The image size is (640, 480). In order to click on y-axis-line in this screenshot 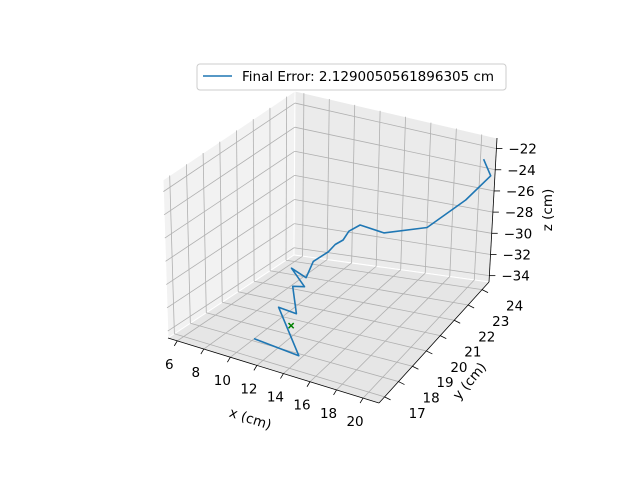, I will do `click(434, 342)`.